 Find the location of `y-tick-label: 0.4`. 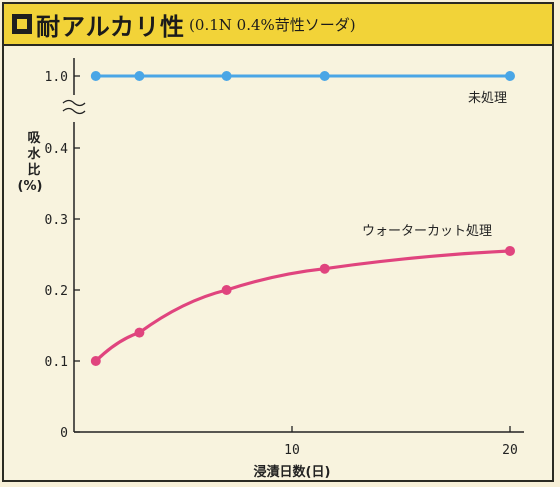

y-tick-label: 0.4 is located at coordinates (57, 149).